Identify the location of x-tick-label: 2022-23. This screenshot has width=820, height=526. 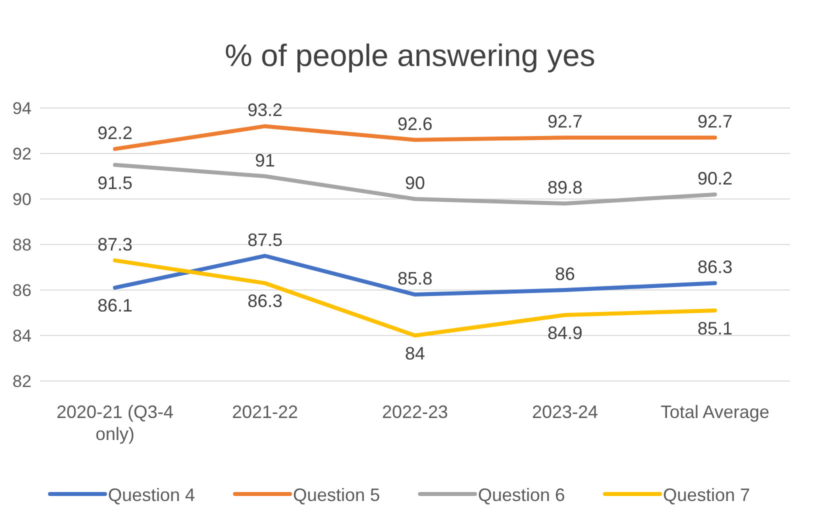
(415, 412).